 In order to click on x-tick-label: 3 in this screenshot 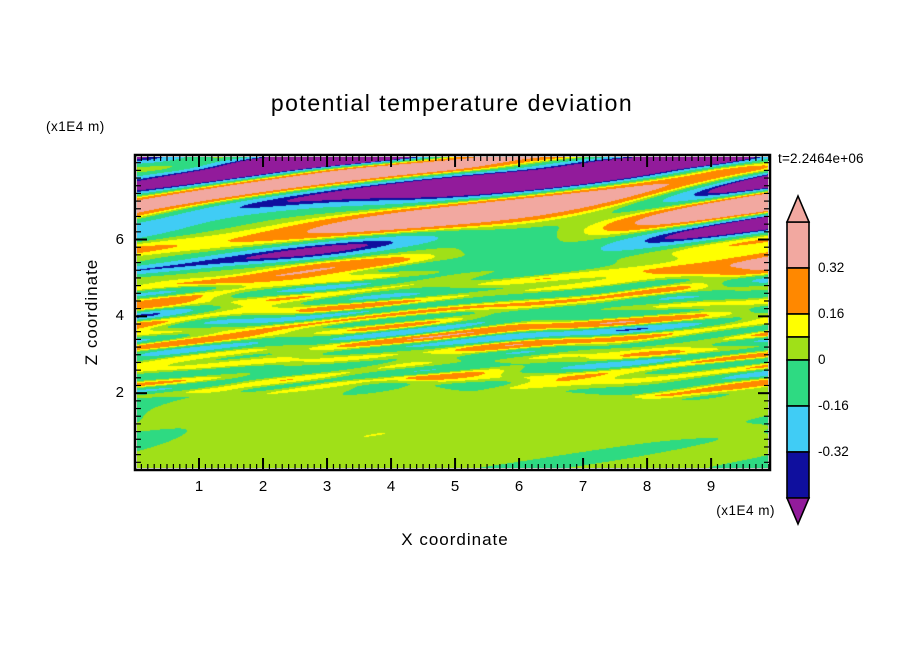, I will do `click(327, 486)`.